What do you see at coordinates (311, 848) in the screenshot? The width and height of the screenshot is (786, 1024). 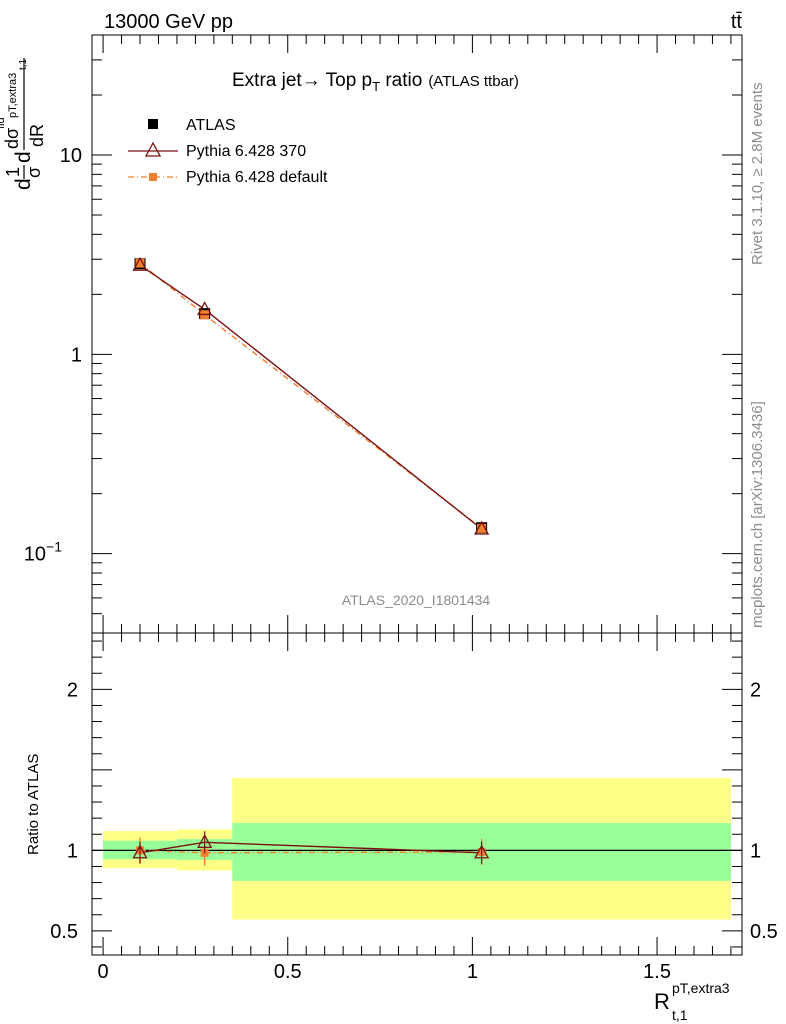 I see `ratio-series` at bounding box center [311, 848].